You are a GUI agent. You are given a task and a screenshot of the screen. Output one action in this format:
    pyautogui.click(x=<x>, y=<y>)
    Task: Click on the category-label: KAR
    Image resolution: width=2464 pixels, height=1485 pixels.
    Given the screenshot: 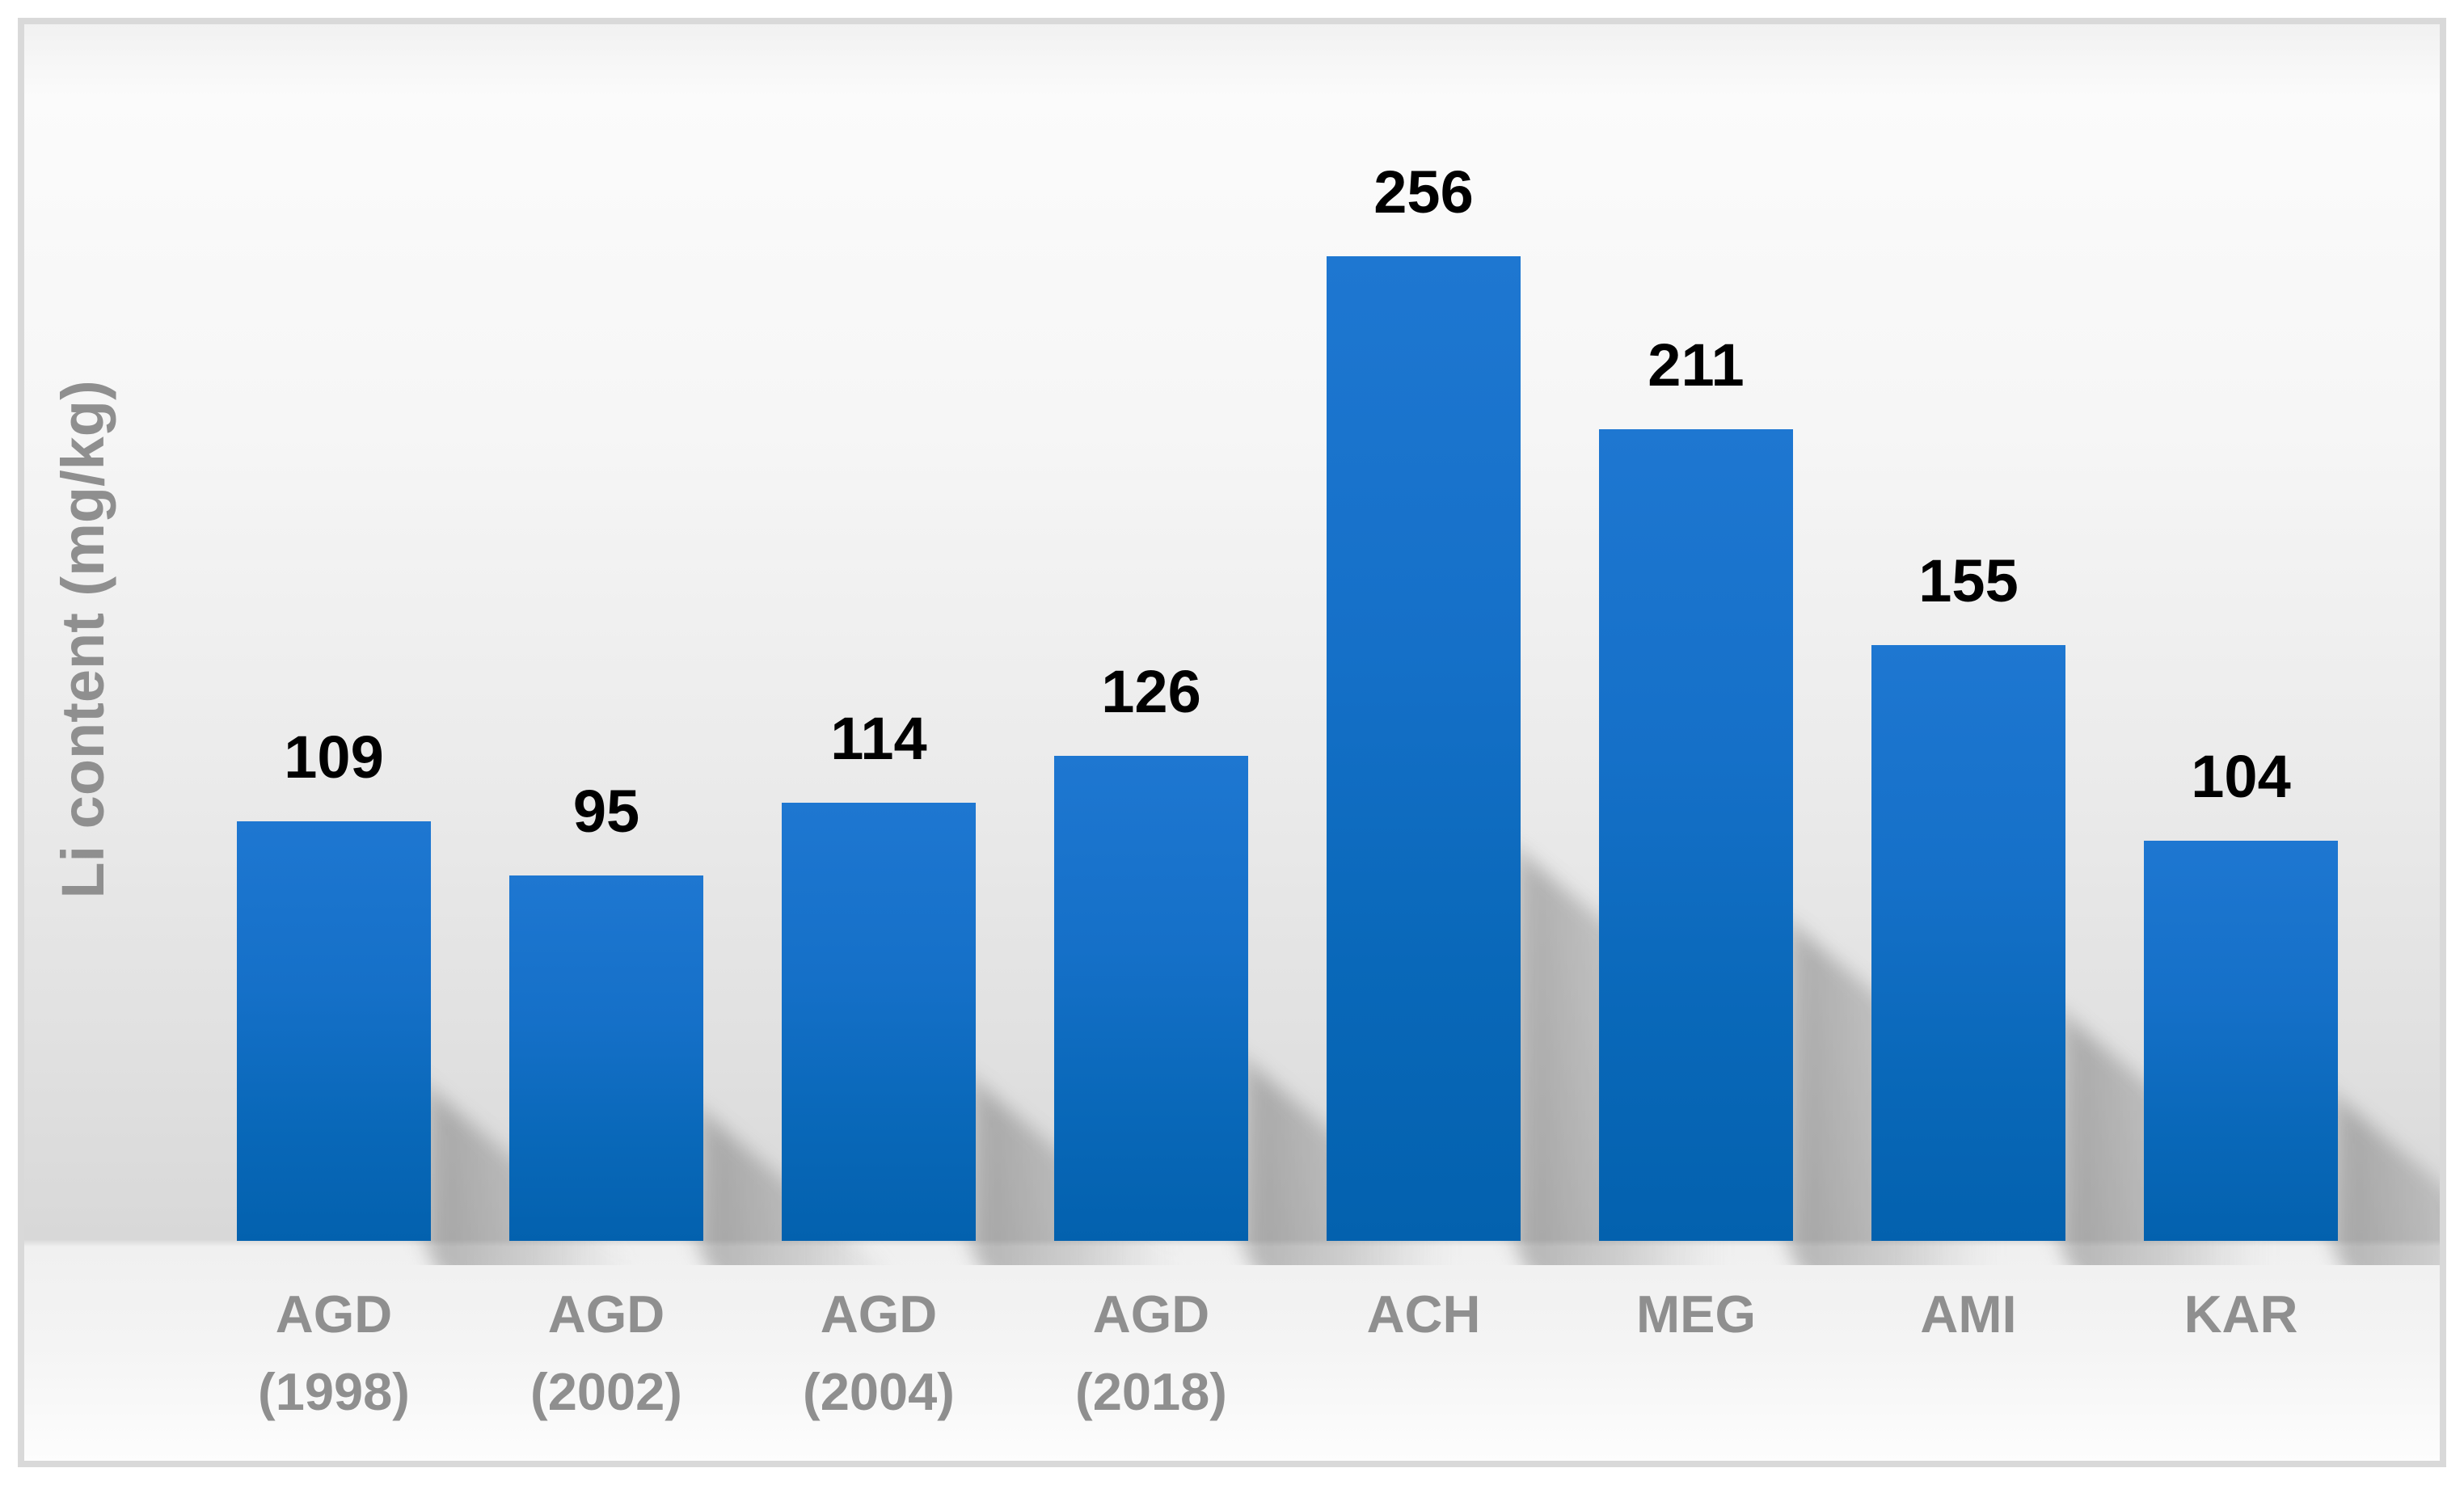 What is the action you would take?
    pyautogui.click(x=2241, y=1314)
    